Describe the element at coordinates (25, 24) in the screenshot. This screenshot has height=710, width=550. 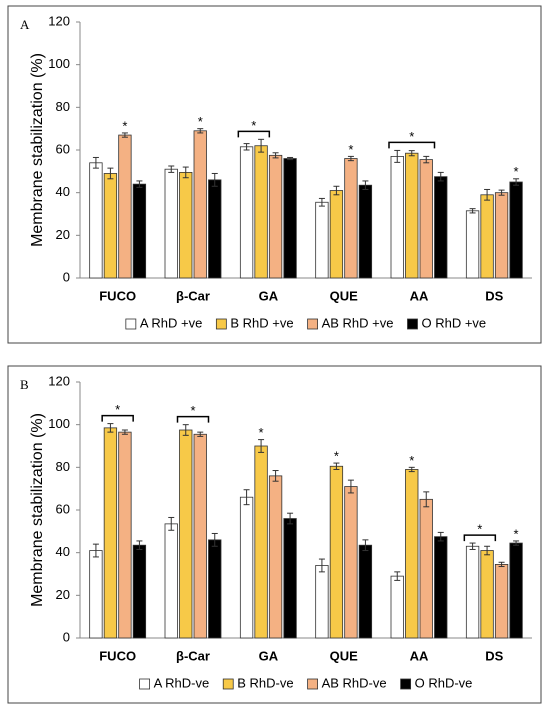
I see `panel-letter: A` at that location.